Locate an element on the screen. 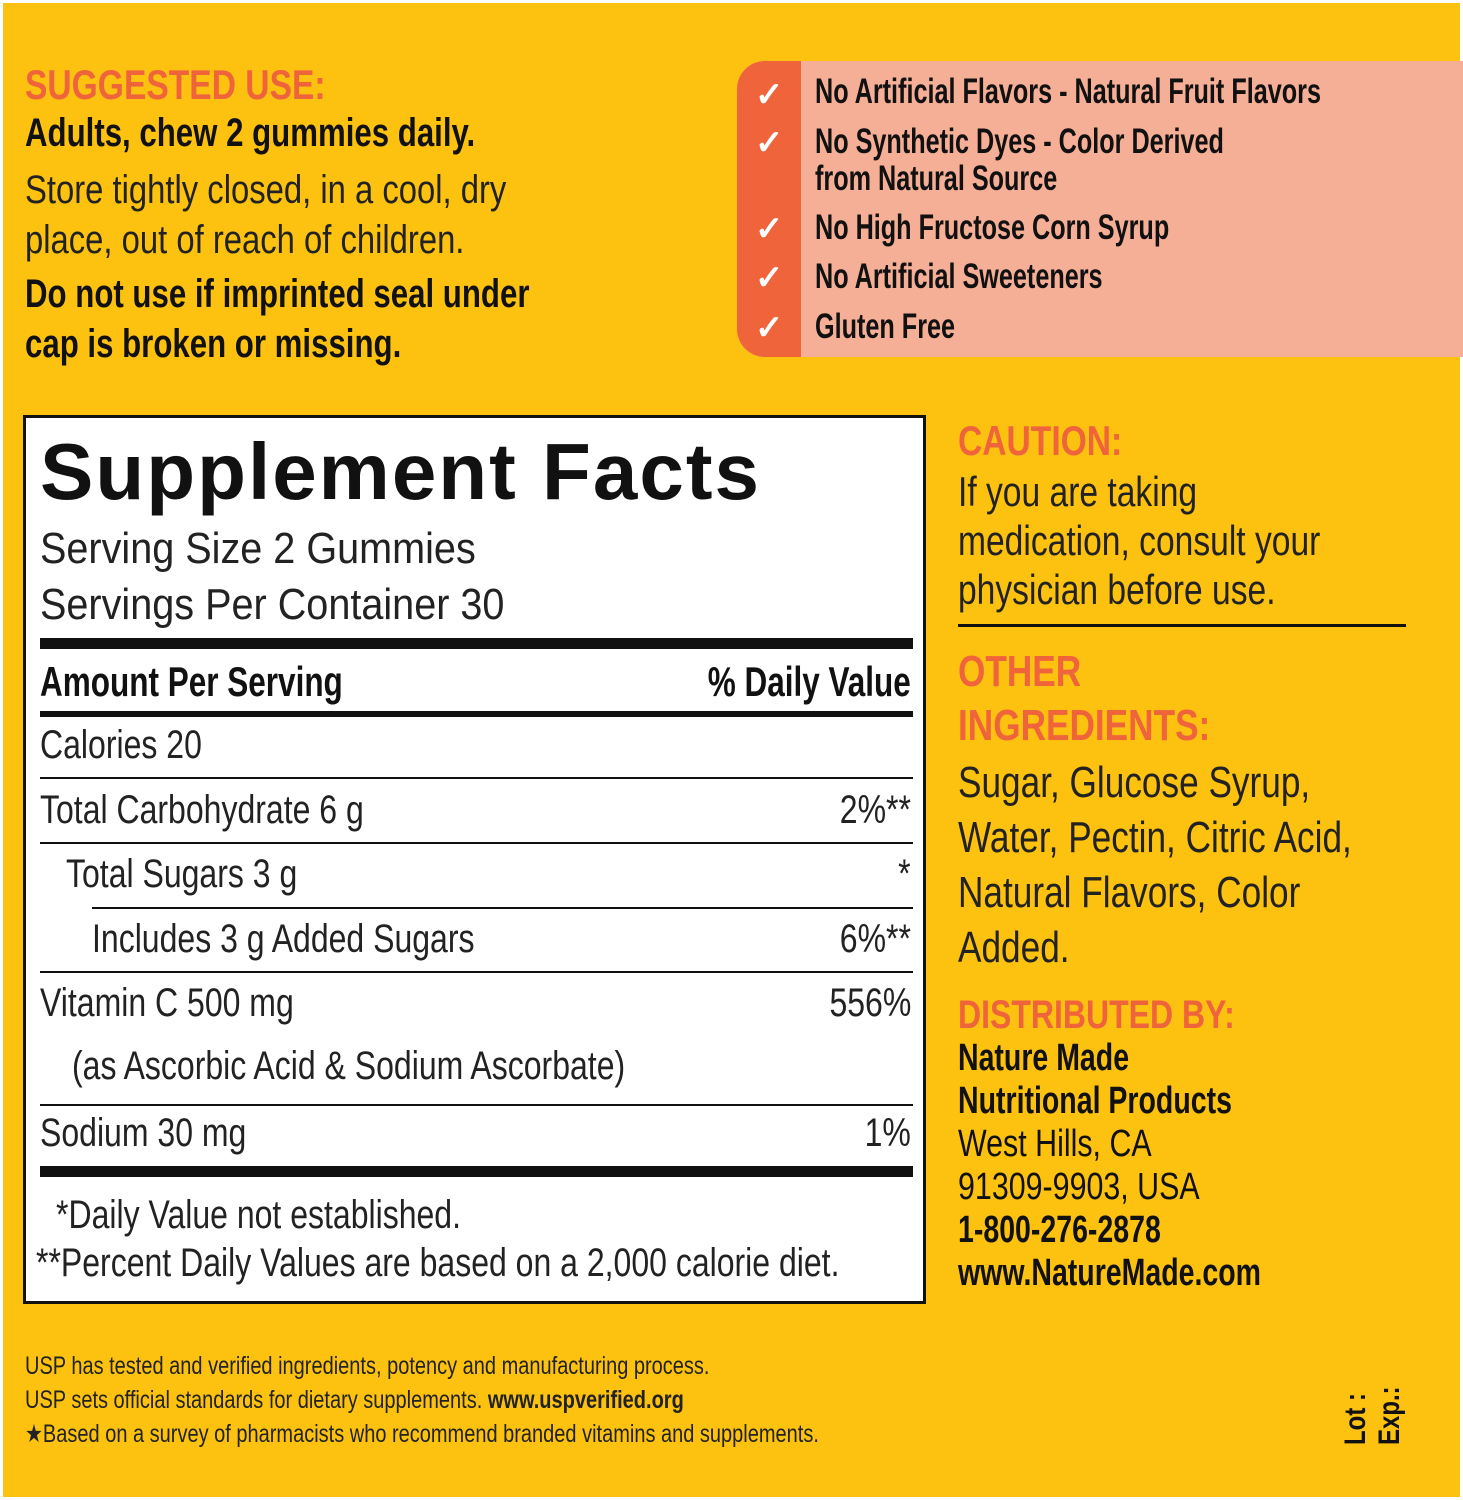  claim-item: Gluten Free is located at coordinates (885, 326).